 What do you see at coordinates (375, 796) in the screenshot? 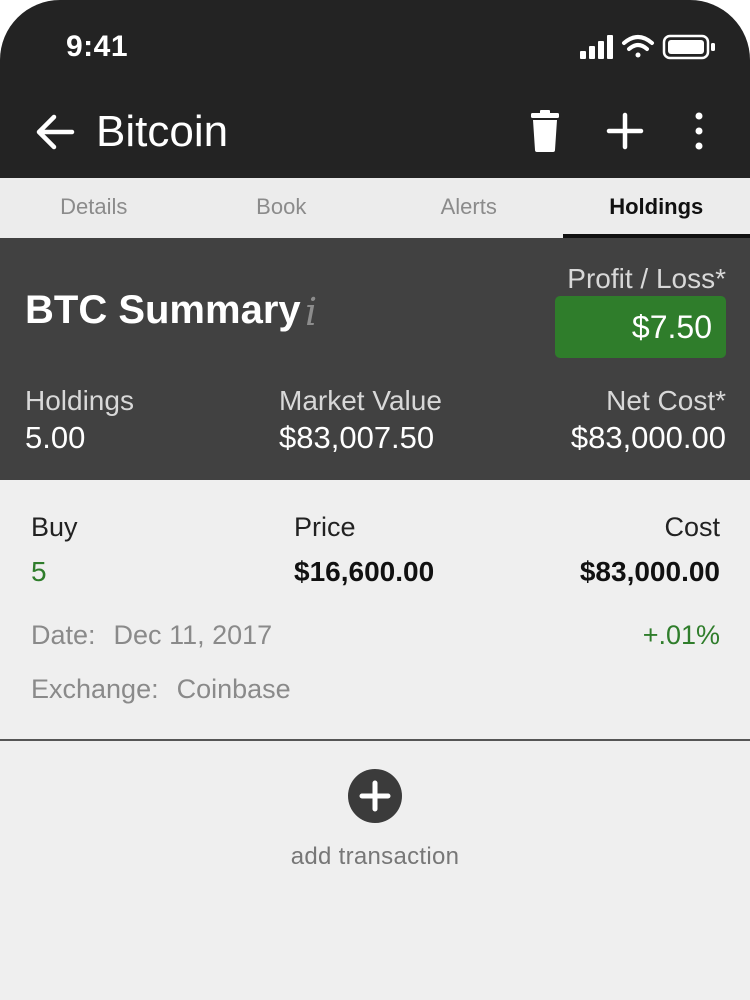
I see `add-circle-icon` at bounding box center [375, 796].